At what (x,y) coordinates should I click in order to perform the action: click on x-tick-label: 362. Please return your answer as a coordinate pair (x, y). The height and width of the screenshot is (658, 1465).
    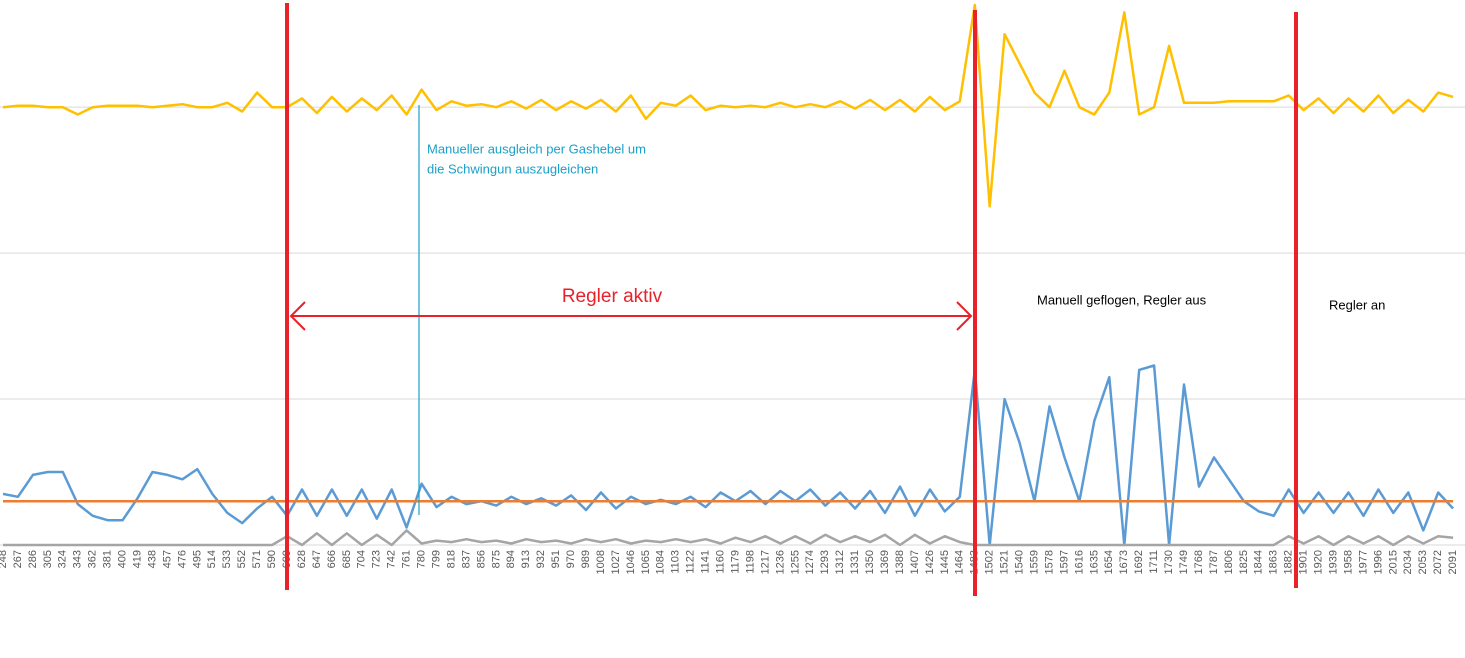
    Looking at the image, I should click on (93, 559).